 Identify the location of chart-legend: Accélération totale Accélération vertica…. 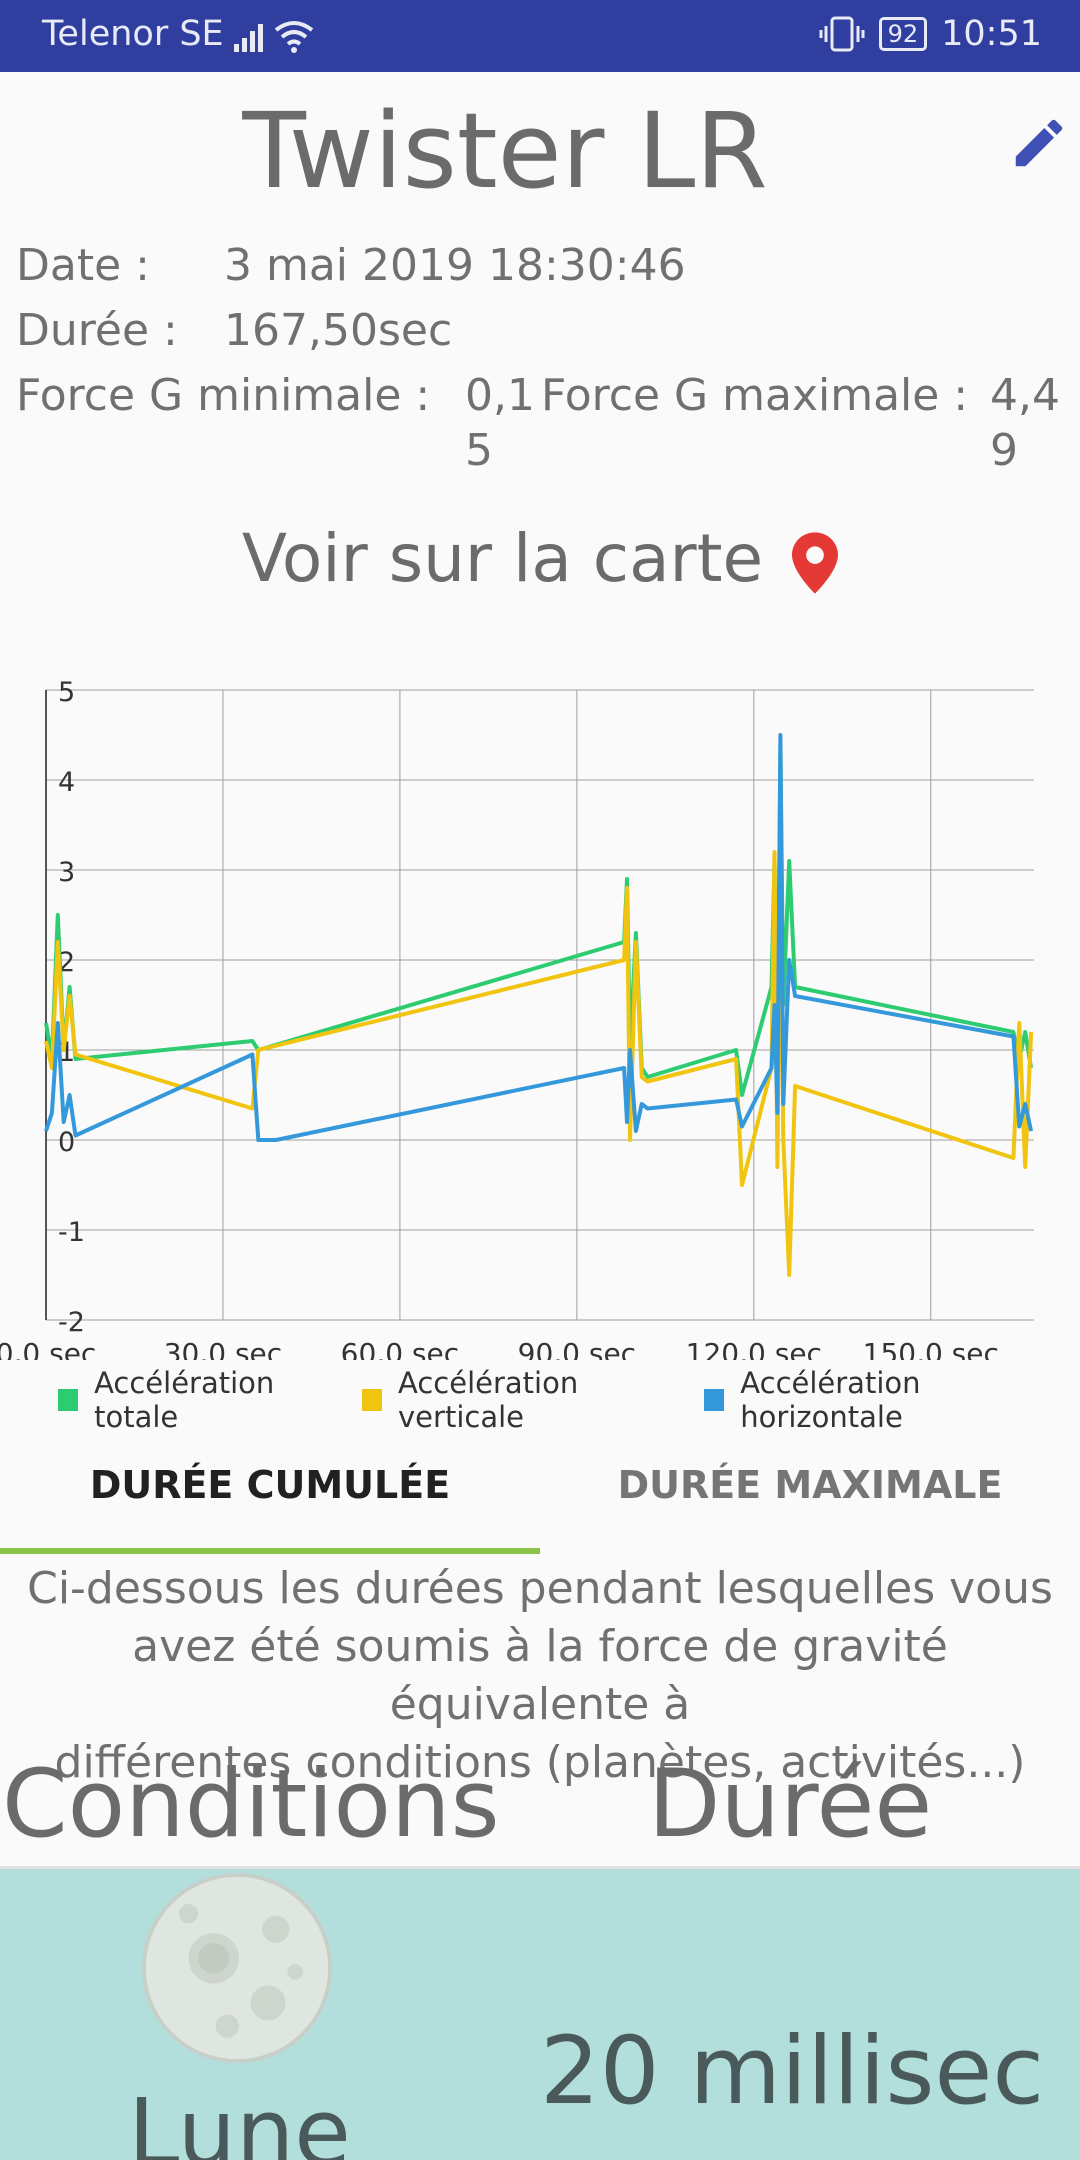
(569, 1400).